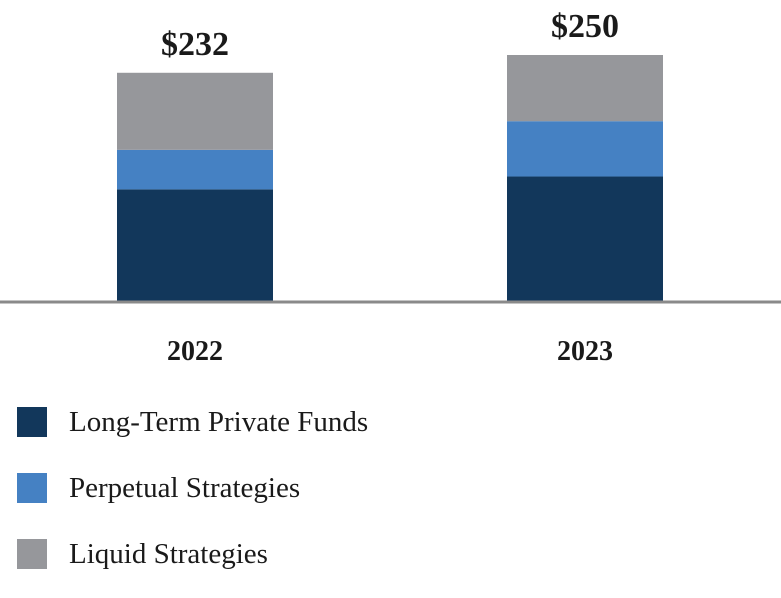 The width and height of the screenshot is (781, 598). I want to click on legend-label: Liquid Strategies, so click(168, 553).